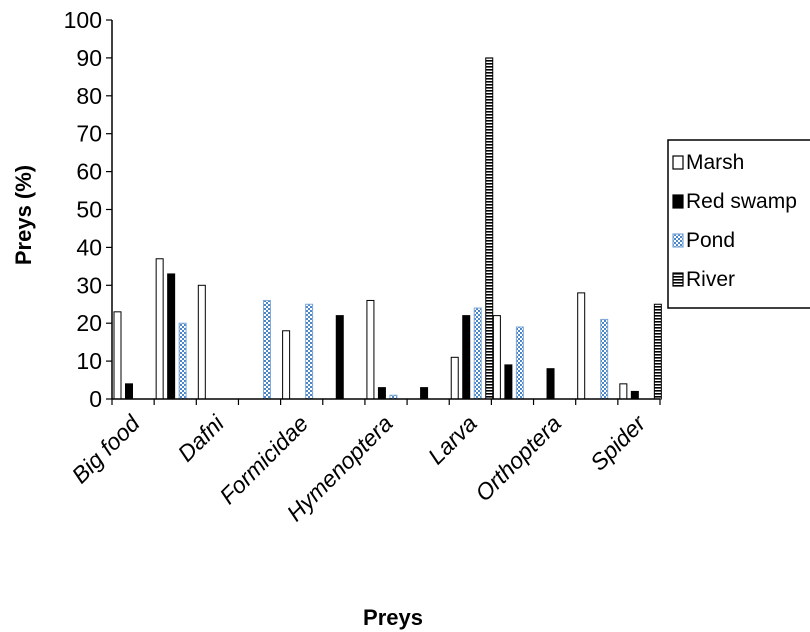 The width and height of the screenshot is (810, 632). I want to click on legend-label: River, so click(710, 279).